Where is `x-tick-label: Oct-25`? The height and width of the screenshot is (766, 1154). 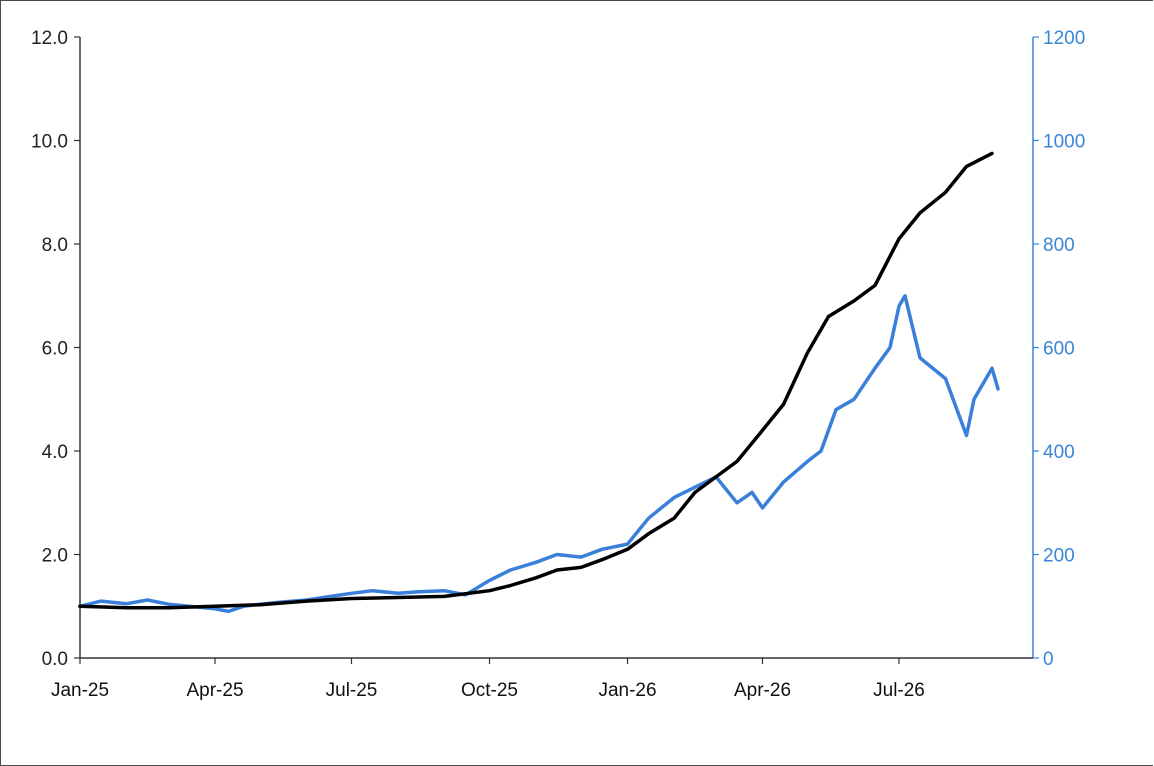 x-tick-label: Oct-25 is located at coordinates (489, 690).